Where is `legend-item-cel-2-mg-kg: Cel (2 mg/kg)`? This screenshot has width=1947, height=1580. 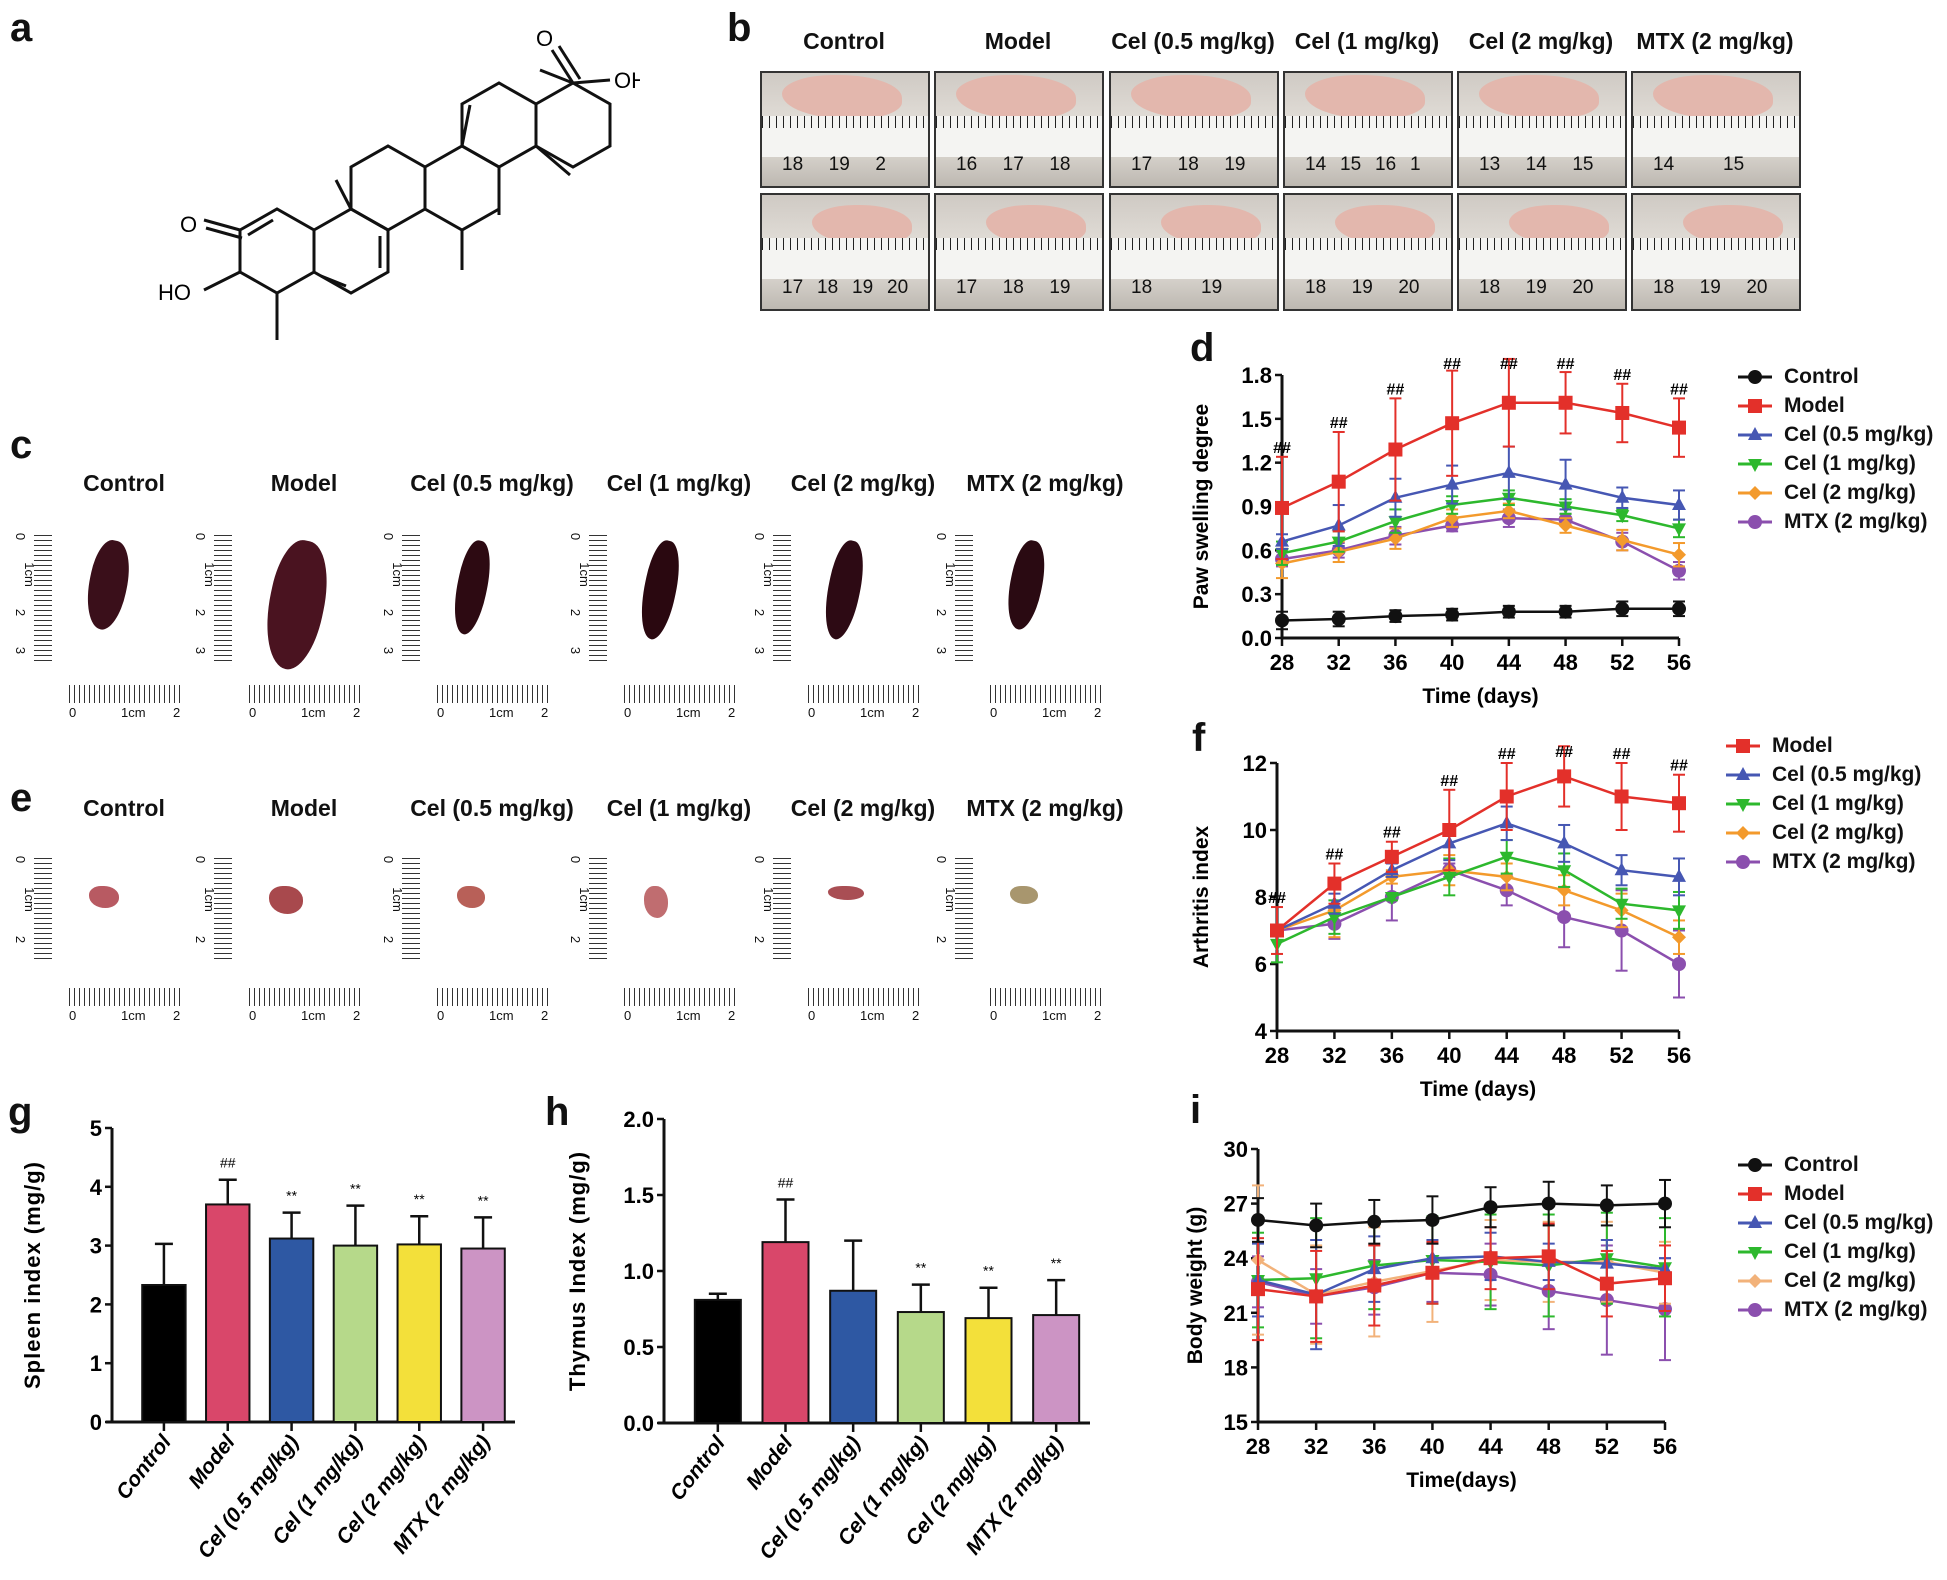 legend-item-cel-2-mg-kg: Cel (2 mg/kg) is located at coordinates (1835, 492).